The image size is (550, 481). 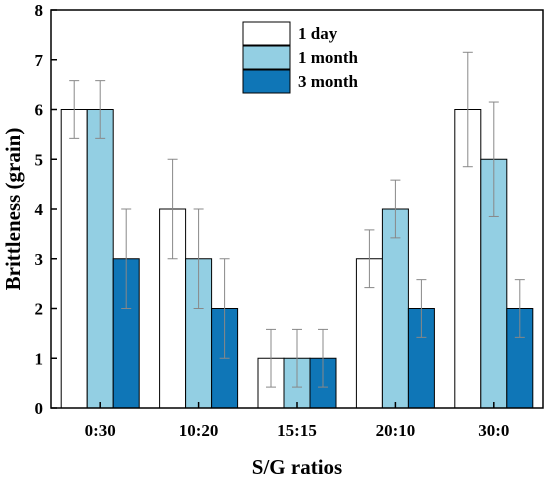 What do you see at coordinates (39, 10) in the screenshot?
I see `y-tick-label: 8` at bounding box center [39, 10].